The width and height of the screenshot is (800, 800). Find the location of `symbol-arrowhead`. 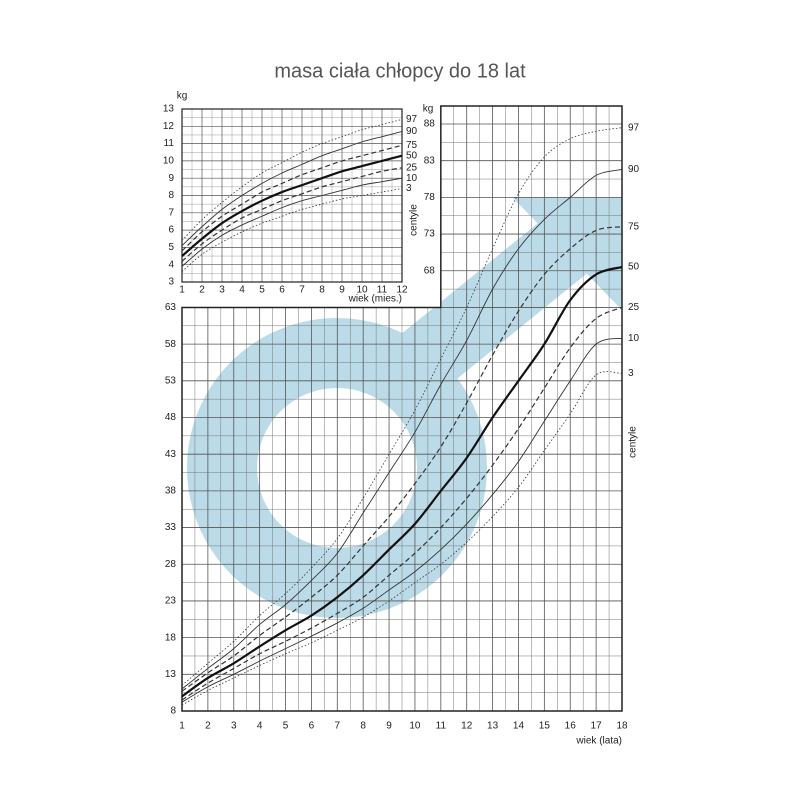

symbol-arrowhead is located at coordinates (567, 253).